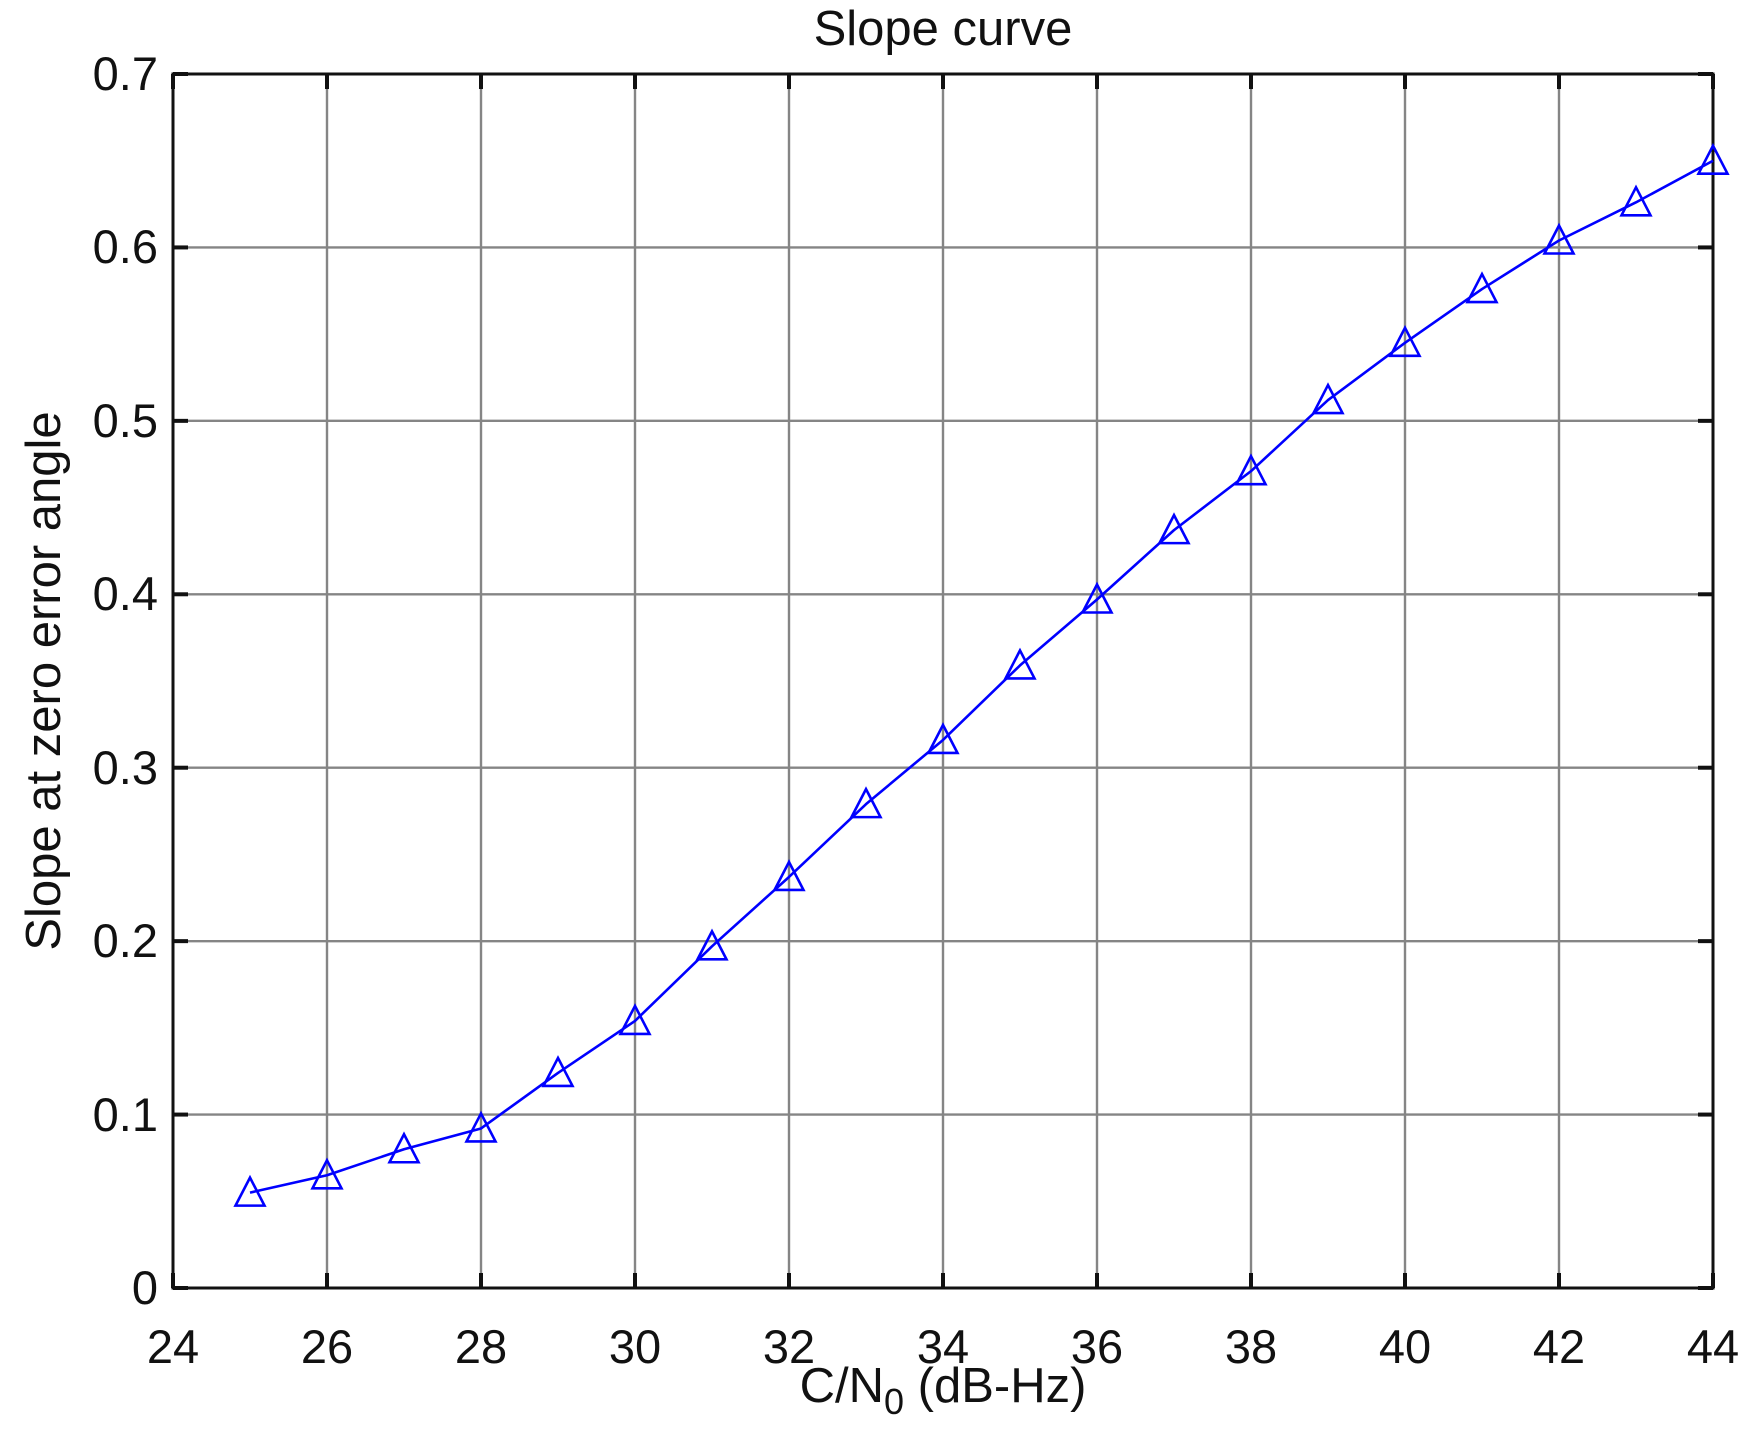 The width and height of the screenshot is (1761, 1440). What do you see at coordinates (125, 1114) in the screenshot?
I see `y-tick-label: 0.1` at bounding box center [125, 1114].